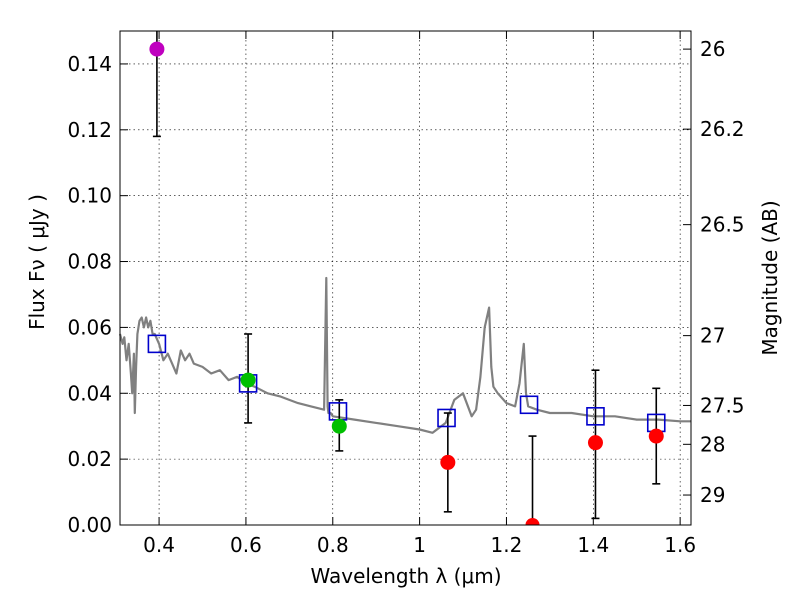  What do you see at coordinates (89, 327) in the screenshot?
I see `y-tick-label: 0.06` at bounding box center [89, 327].